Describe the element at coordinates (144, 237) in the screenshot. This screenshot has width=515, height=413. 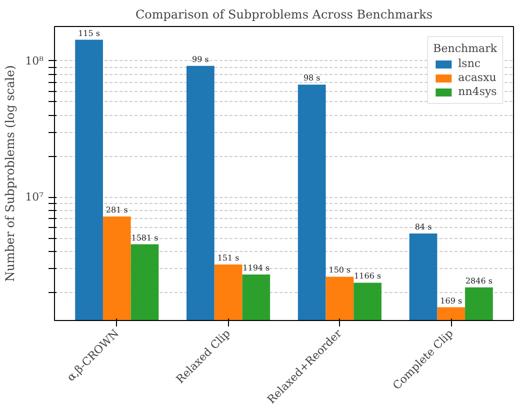
I see `annotation: 1581 s` at that location.